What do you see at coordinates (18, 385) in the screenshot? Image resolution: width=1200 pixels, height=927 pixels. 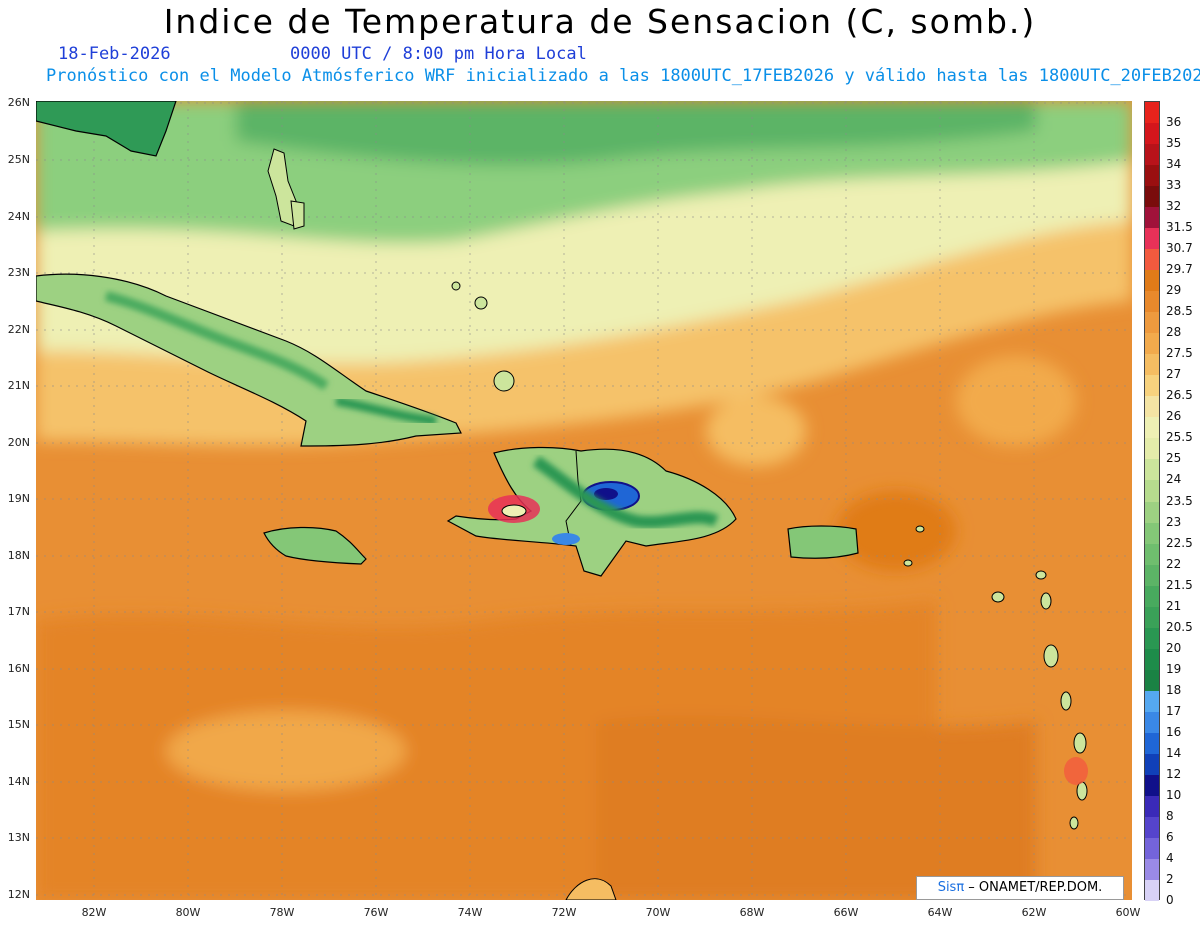 I see `lat-tick: 21N` at bounding box center [18, 385].